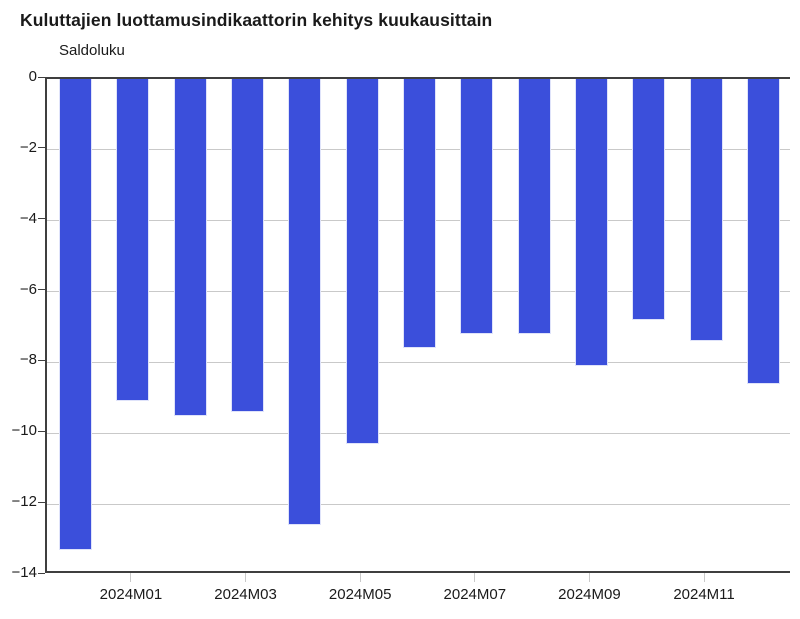  What do you see at coordinates (475, 594) in the screenshot?
I see `x-axis-label: 2024M07` at bounding box center [475, 594].